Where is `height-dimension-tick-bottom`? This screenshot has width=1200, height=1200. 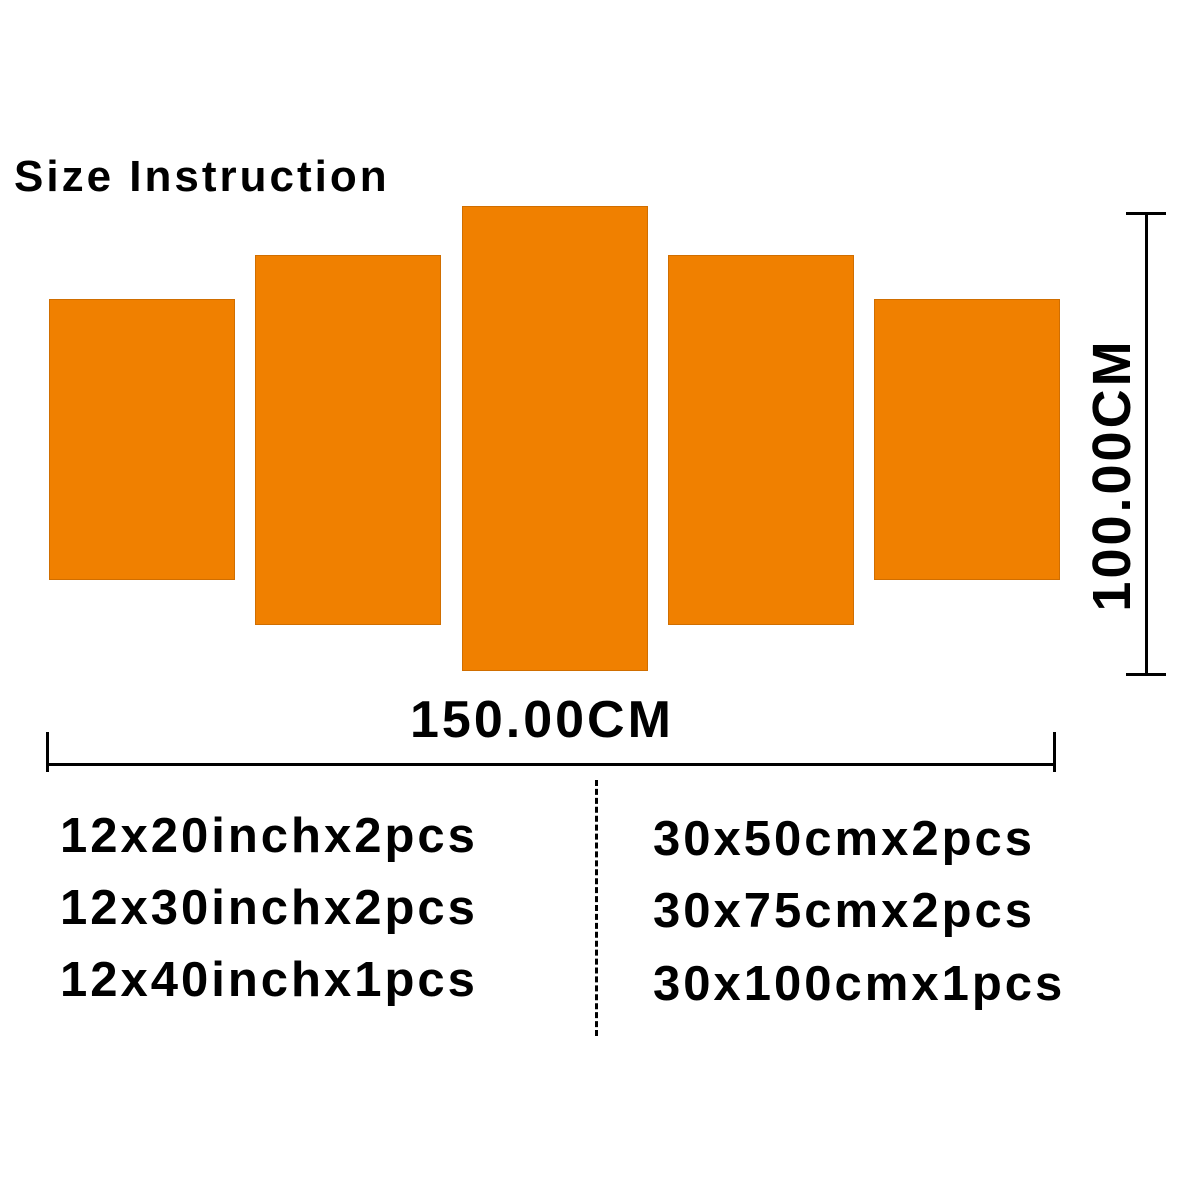 height-dimension-tick-bottom is located at coordinates (1146, 674).